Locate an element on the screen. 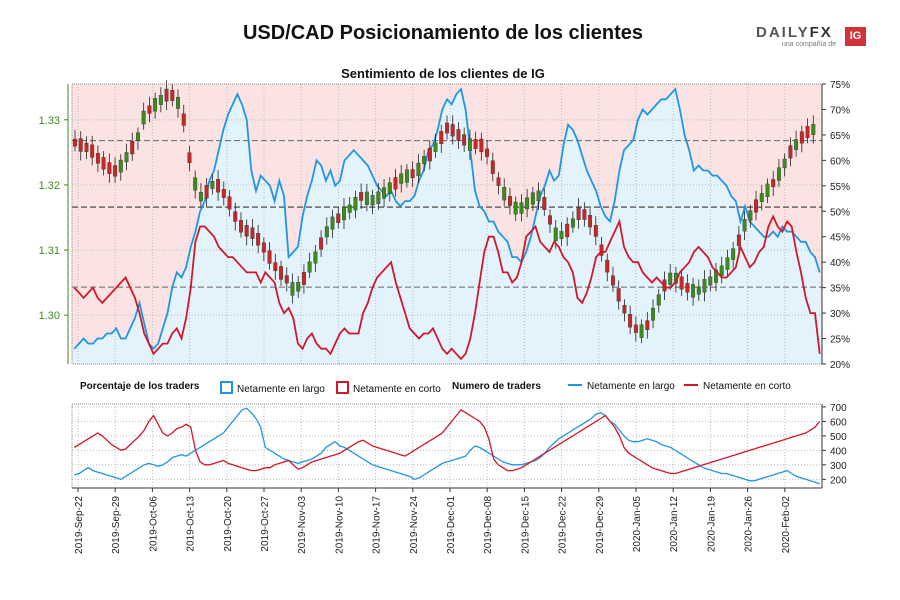  pct-tick-label-3: 35% is located at coordinates (840, 289).